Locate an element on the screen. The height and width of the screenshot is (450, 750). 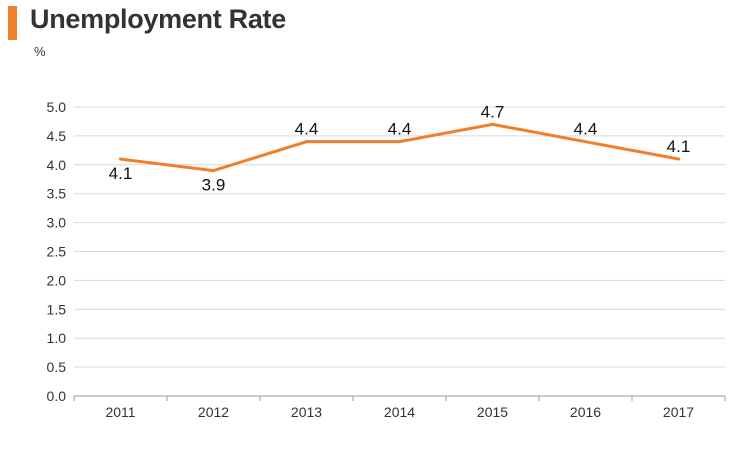
y-tick-label: 3.0 is located at coordinates (57, 223).